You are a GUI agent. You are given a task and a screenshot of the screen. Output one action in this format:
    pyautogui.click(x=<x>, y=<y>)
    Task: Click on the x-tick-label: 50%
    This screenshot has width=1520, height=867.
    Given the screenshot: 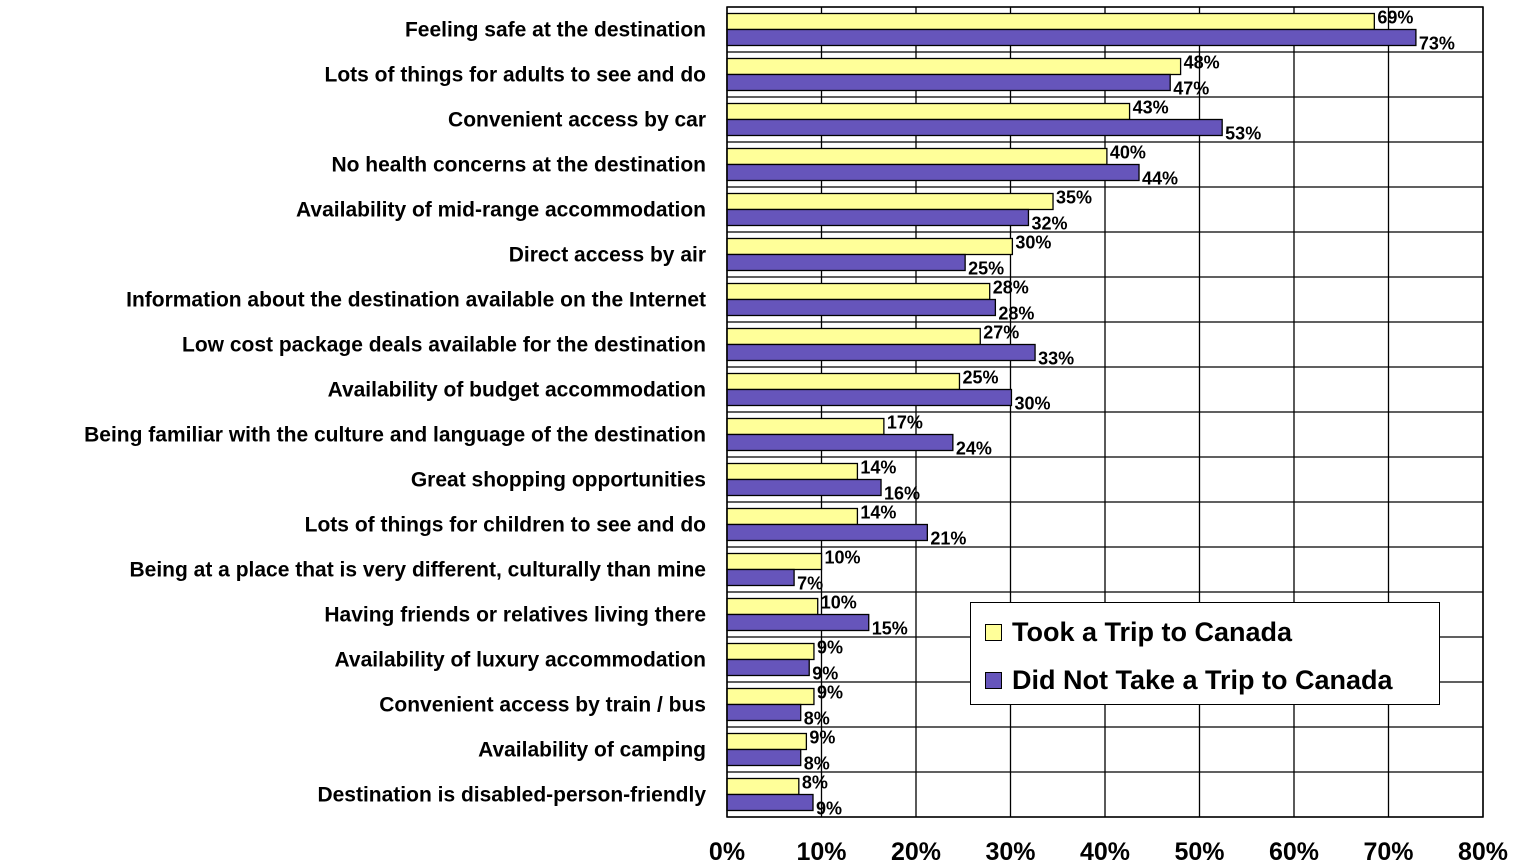 What is the action you would take?
    pyautogui.click(x=1199, y=852)
    